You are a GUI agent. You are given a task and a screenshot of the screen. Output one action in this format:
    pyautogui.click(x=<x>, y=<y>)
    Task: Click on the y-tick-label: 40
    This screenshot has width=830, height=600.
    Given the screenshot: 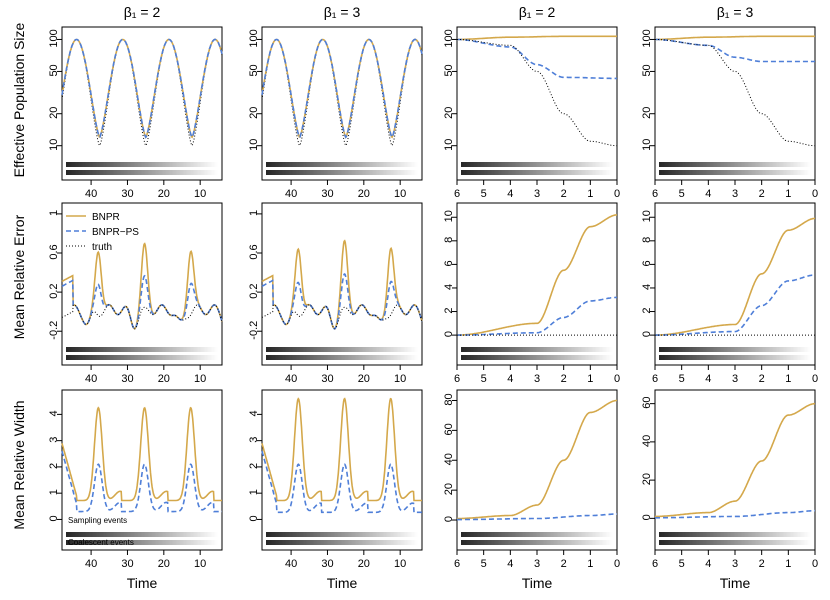 What is the action you would take?
    pyautogui.click(x=449, y=459)
    